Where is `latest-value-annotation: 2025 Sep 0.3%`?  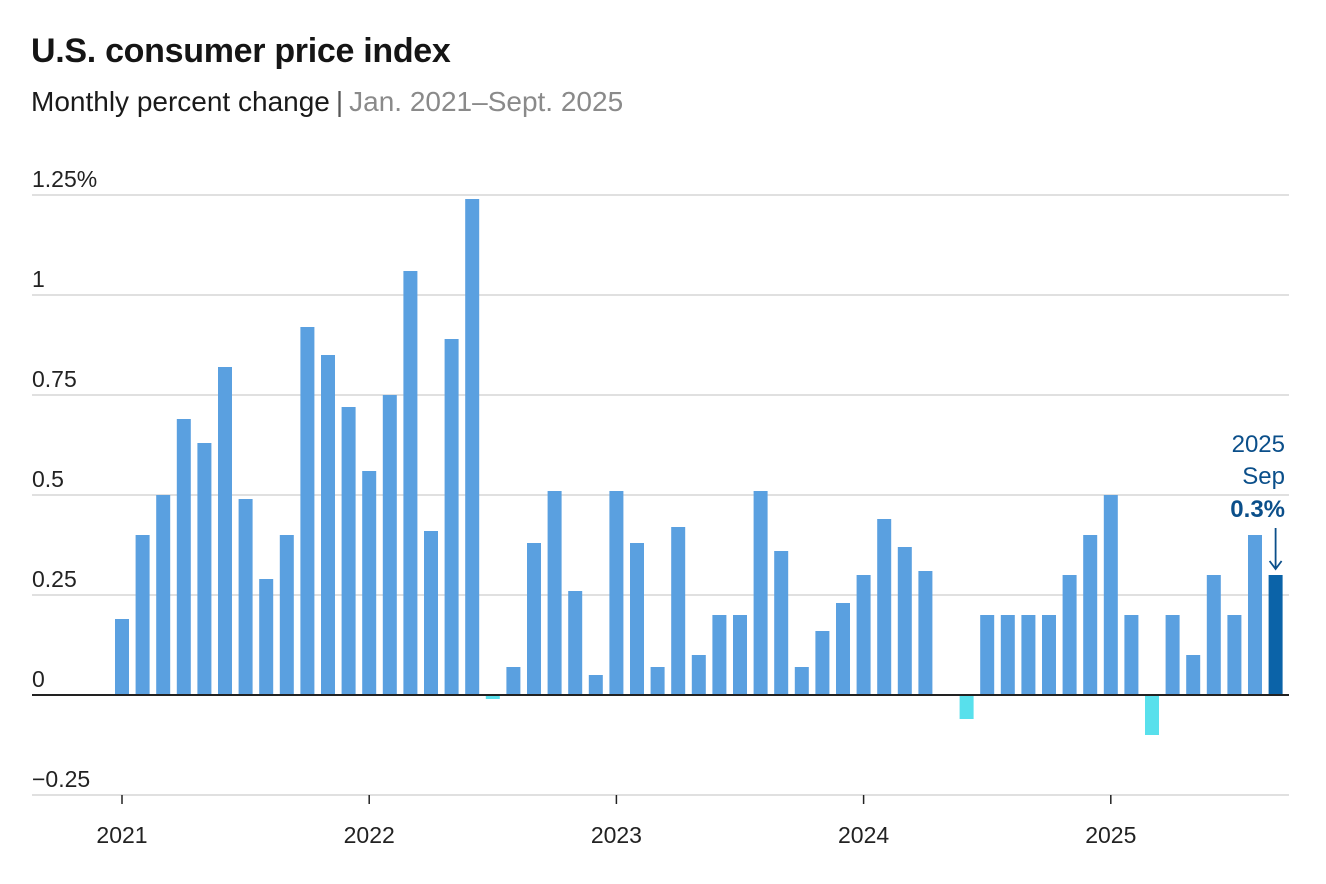 latest-value-annotation: 2025 Sep 0.3% is located at coordinates (1257, 501).